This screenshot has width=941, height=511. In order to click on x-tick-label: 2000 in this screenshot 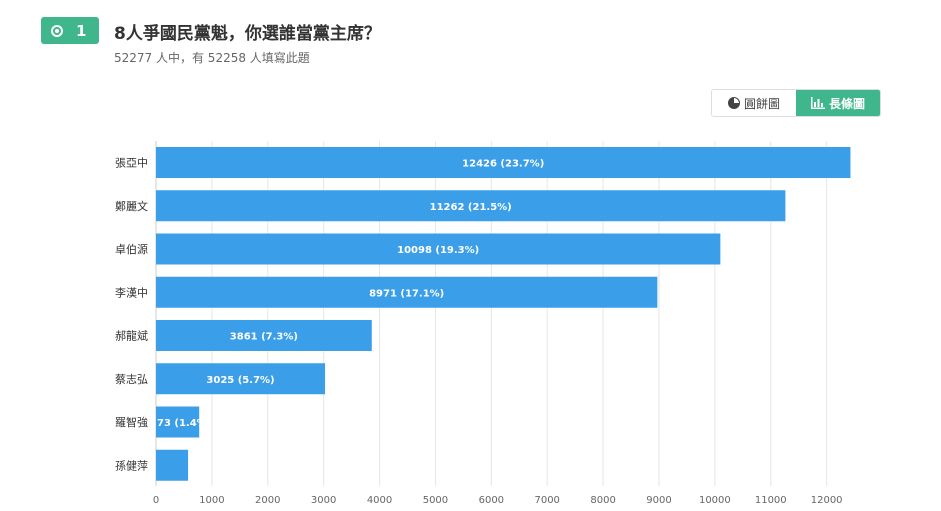, I will do `click(267, 500)`.